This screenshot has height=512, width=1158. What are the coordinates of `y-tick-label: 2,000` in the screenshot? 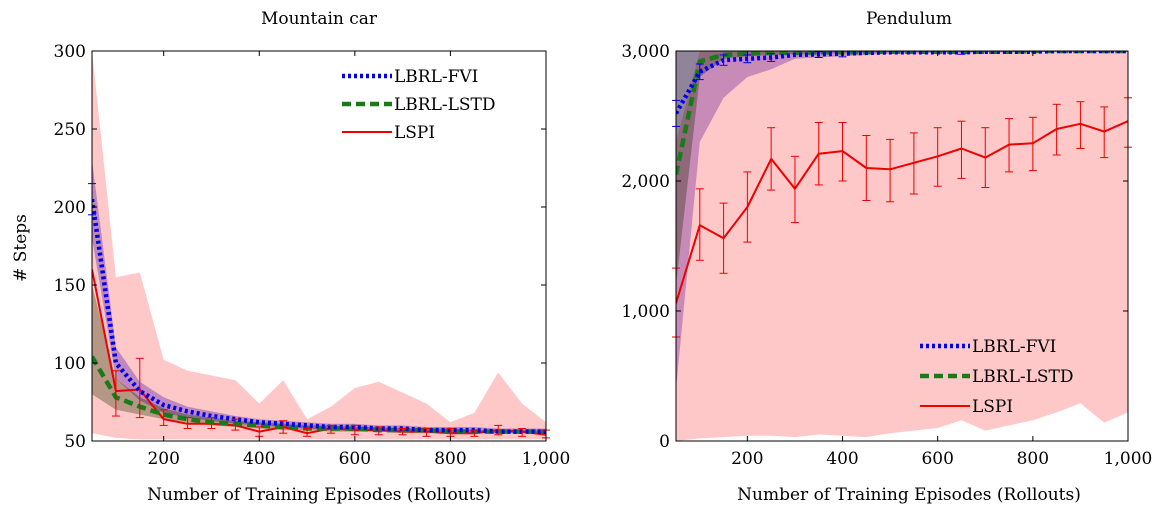 It's located at (645, 182).